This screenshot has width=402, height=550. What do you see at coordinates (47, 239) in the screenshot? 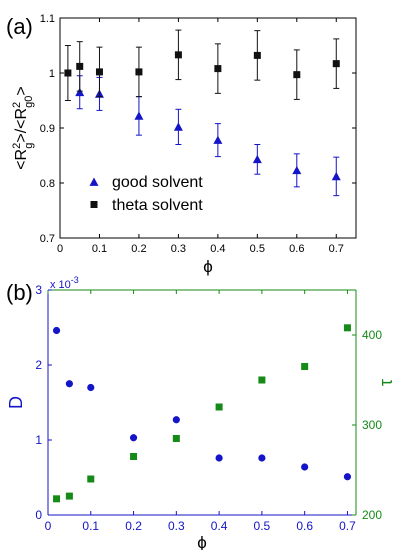
I see `y-tick-label: 0.7` at bounding box center [47, 239].